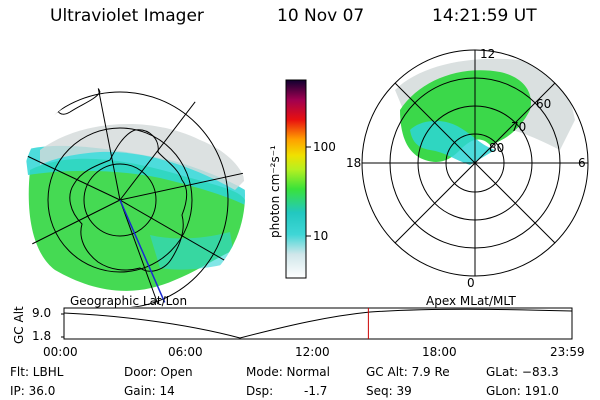  I want to click on timeline-y-label: GC Alt, so click(19, 325).